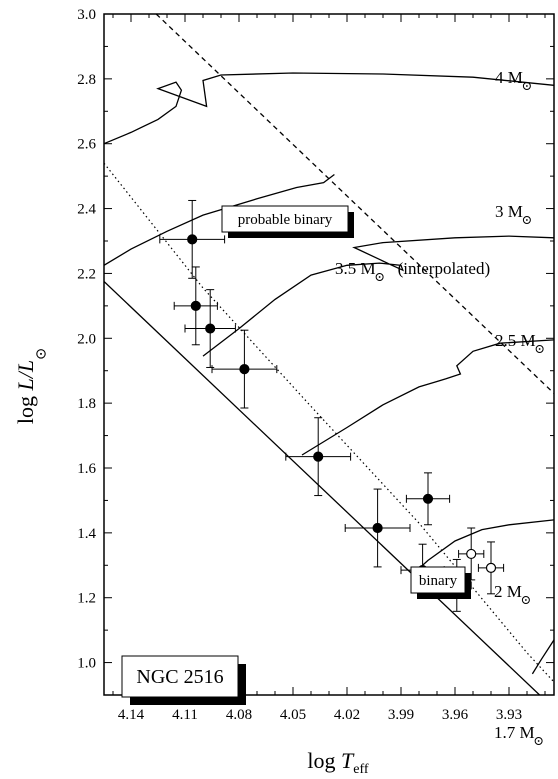 This screenshot has width=558, height=779. I want to click on x-axis-label-sub: eff, so click(361, 769).